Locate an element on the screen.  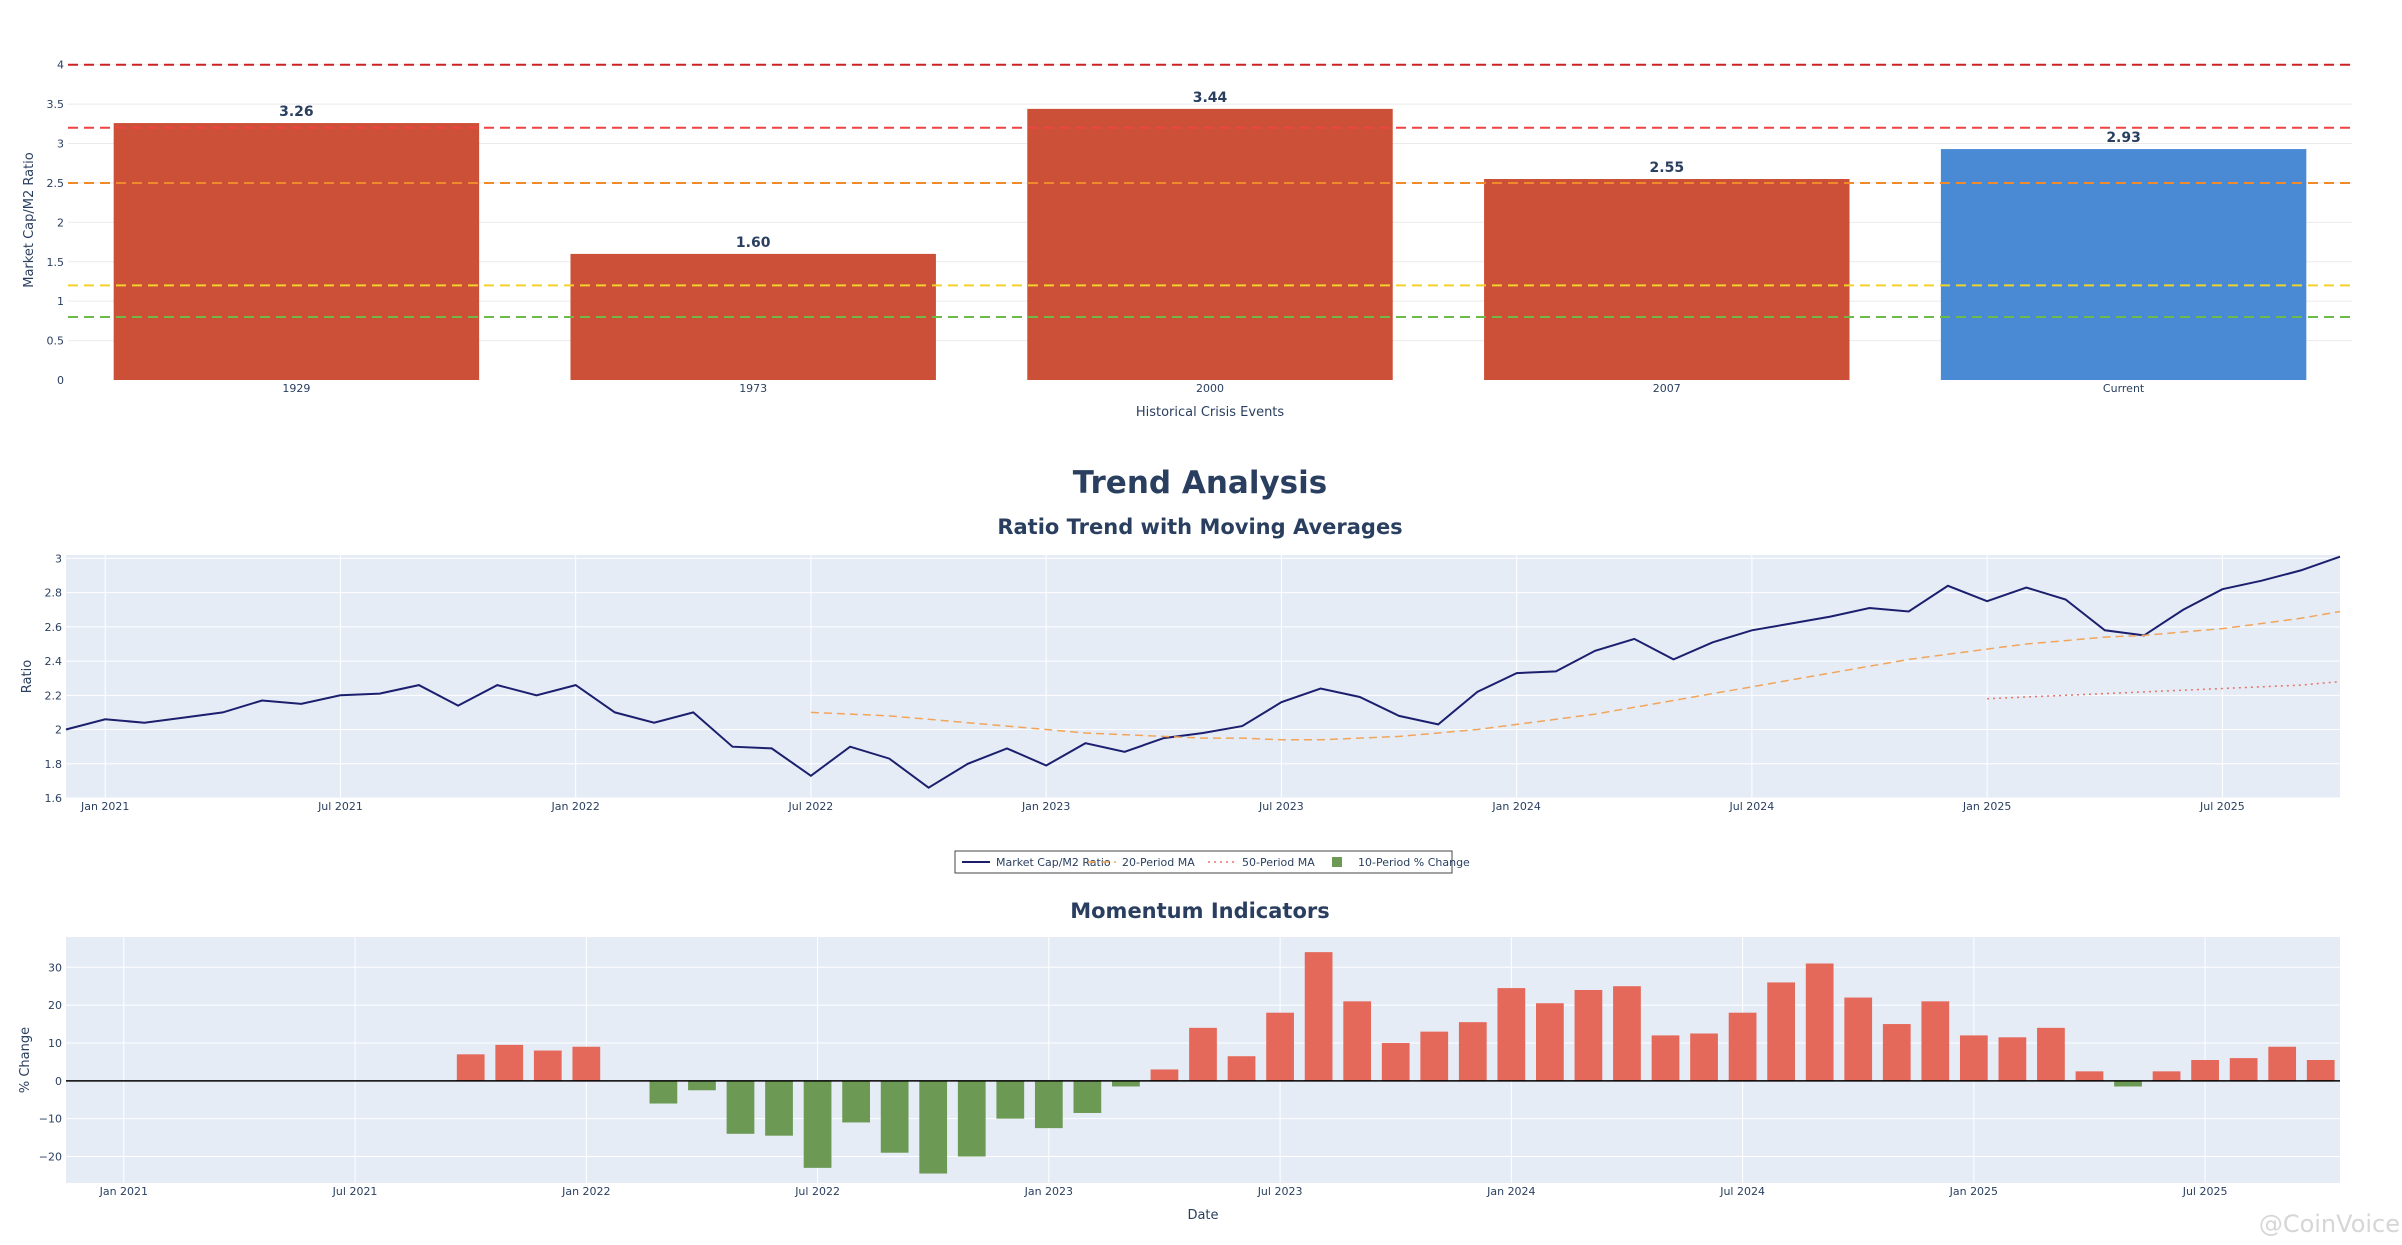
legend-box is located at coordinates (1203, 862).